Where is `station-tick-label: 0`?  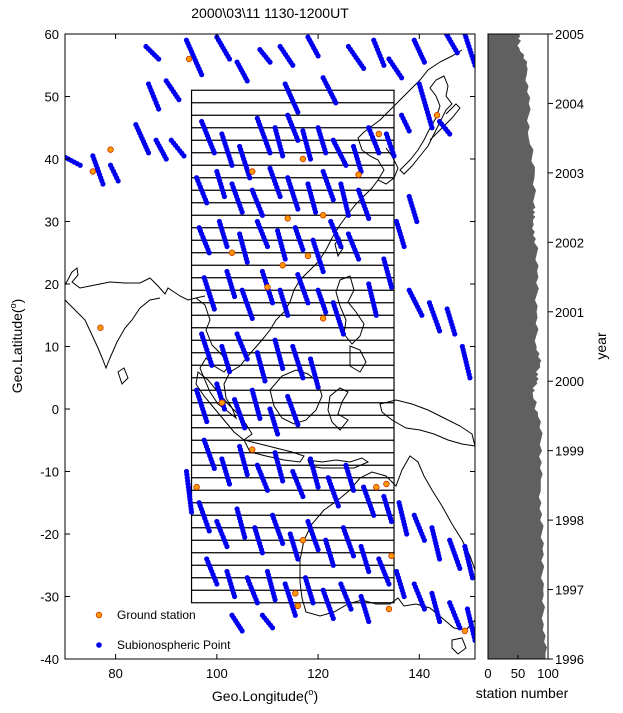 station-tick-label: 0 is located at coordinates (487, 673).